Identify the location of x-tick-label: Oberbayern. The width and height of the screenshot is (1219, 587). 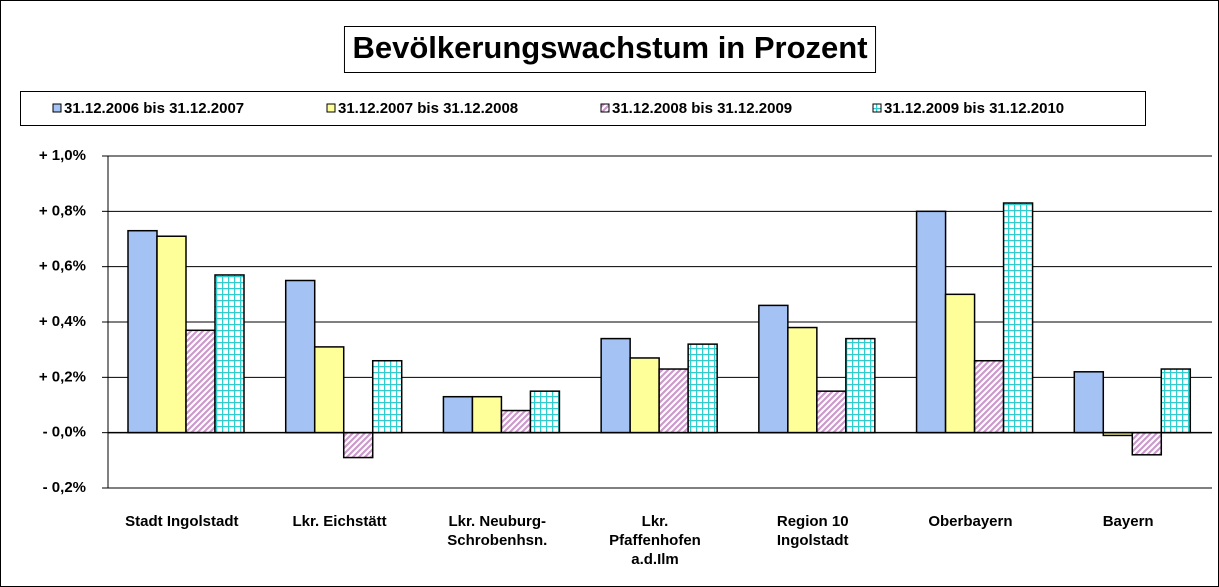
(970, 521).